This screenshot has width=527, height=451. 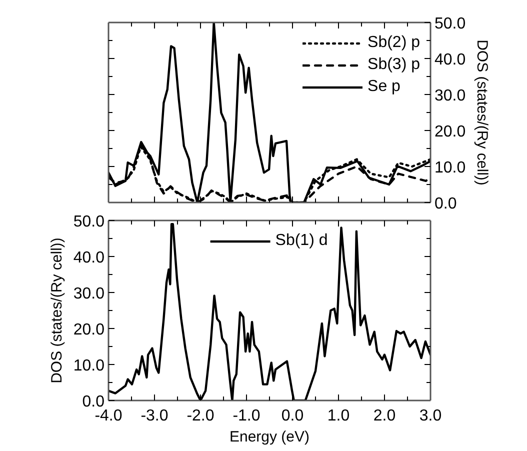 What do you see at coordinates (246, 416) in the screenshot?
I see `x-tick-label: -1.0` at bounding box center [246, 416].